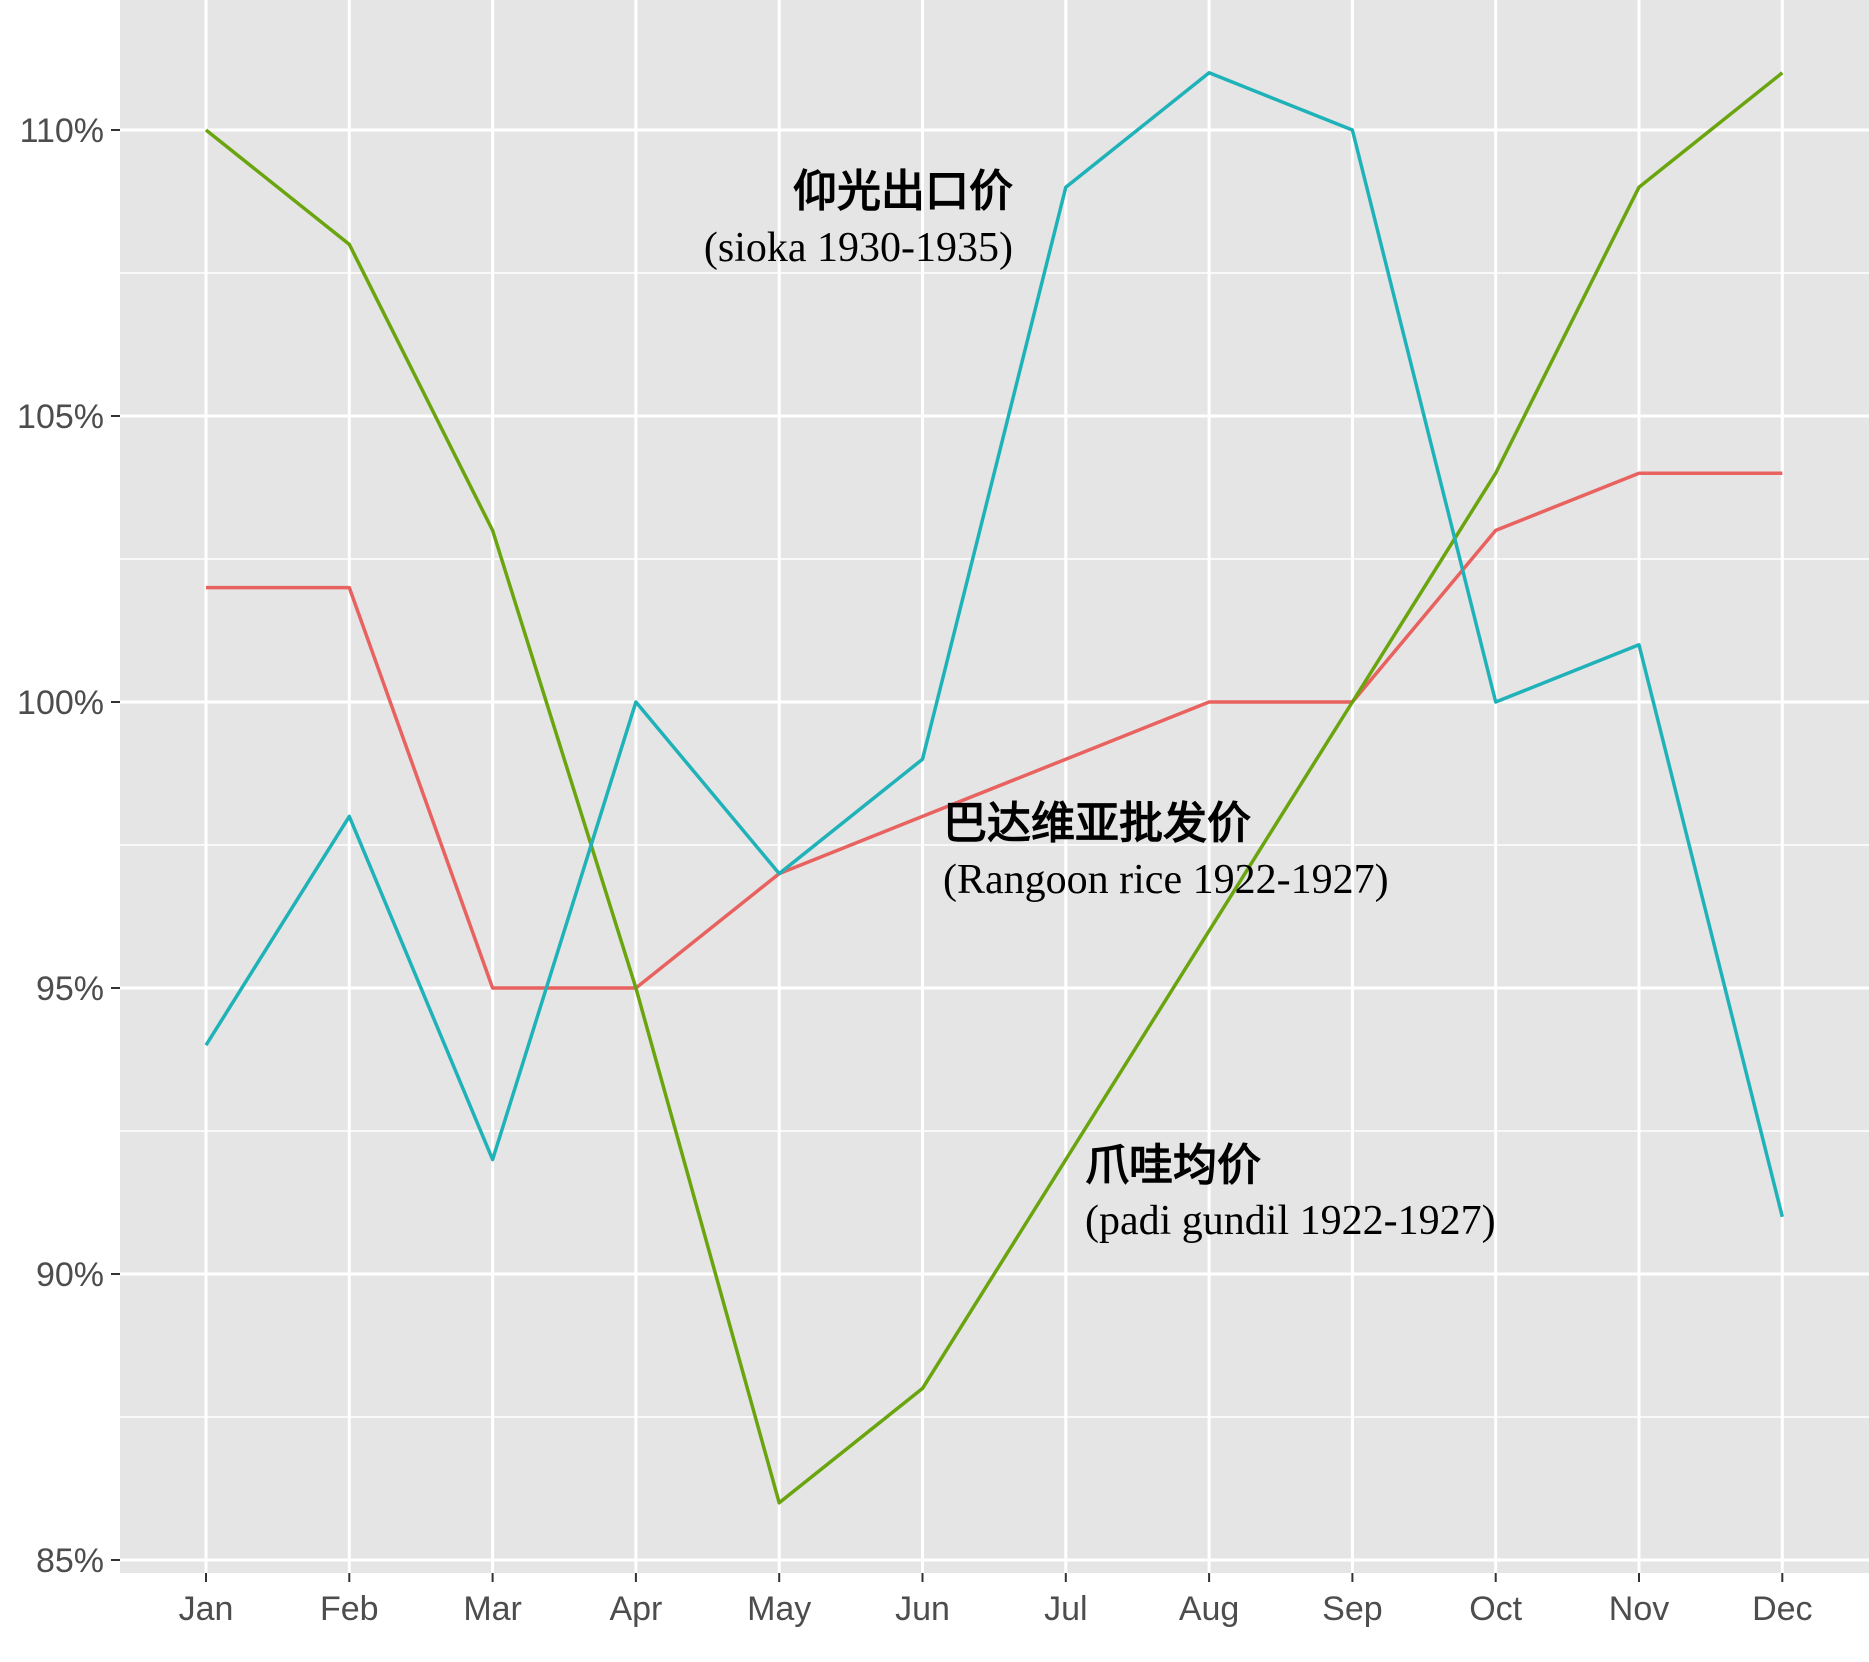  I want to click on annotation-rangoon-cn: 仰光出口价, so click(903, 191).